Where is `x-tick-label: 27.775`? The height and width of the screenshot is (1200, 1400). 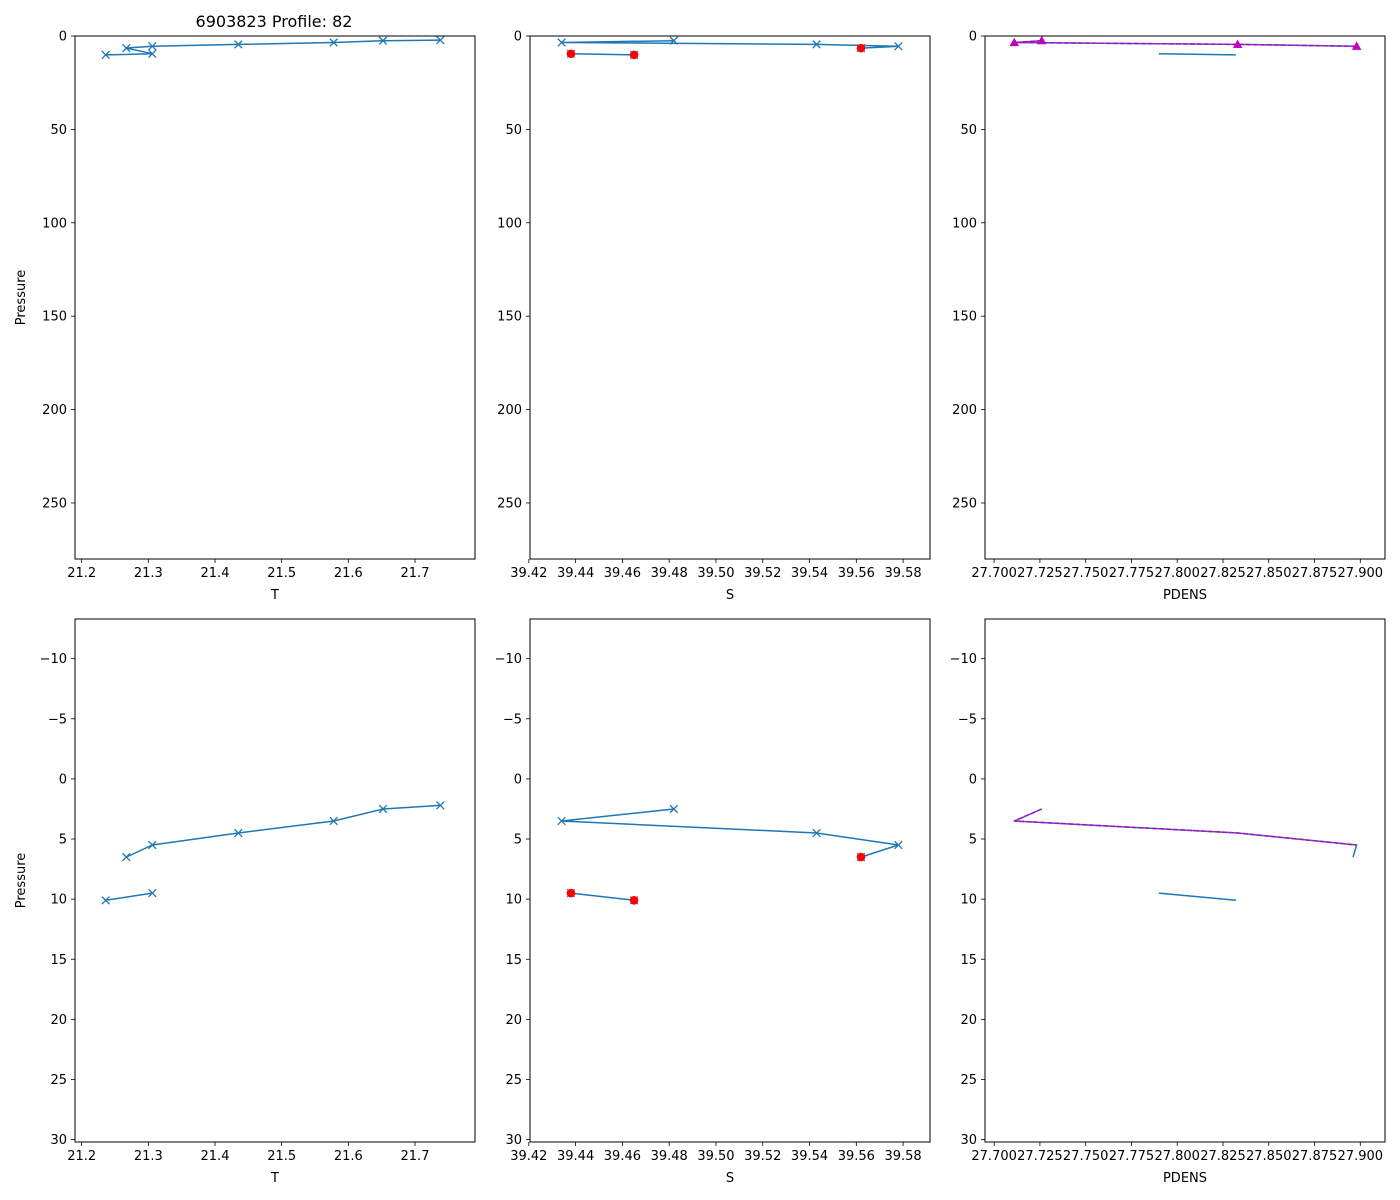
x-tick-label: 27.775 is located at coordinates (1132, 573).